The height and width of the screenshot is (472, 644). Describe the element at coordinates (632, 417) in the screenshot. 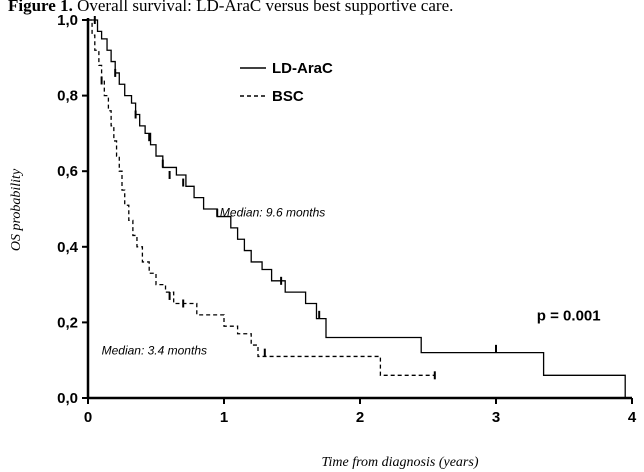

I see `x-tick-label: 4` at that location.